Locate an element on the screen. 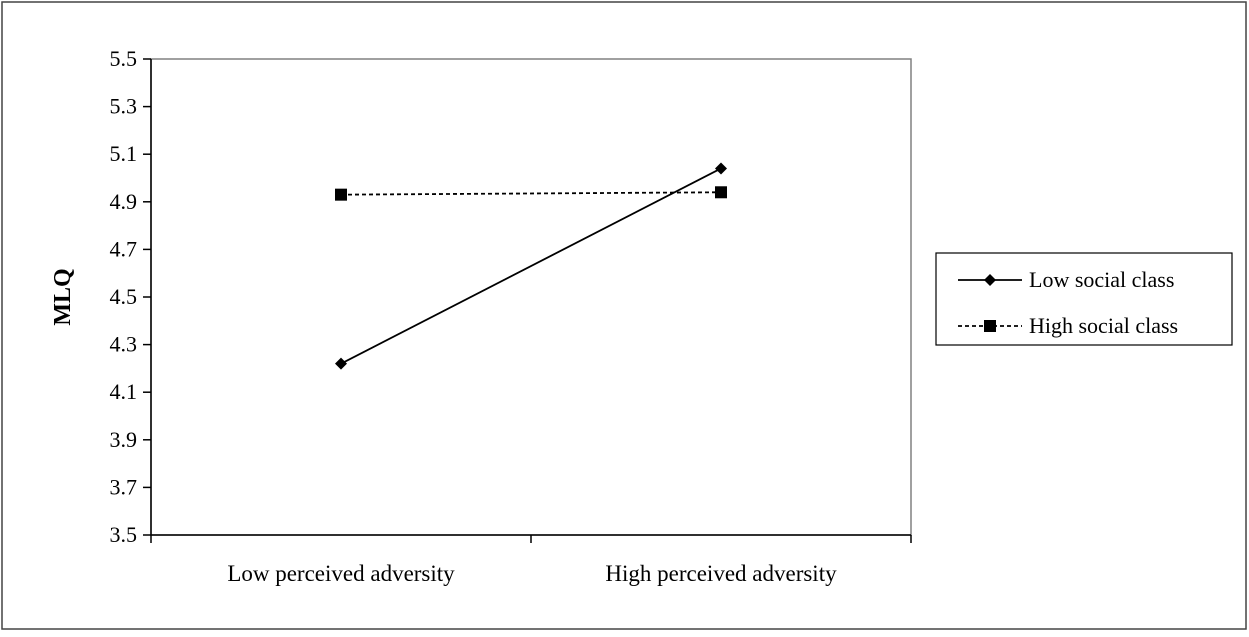 This screenshot has height=637, width=1249. x-category-label: High perceived adversity is located at coordinates (721, 573).